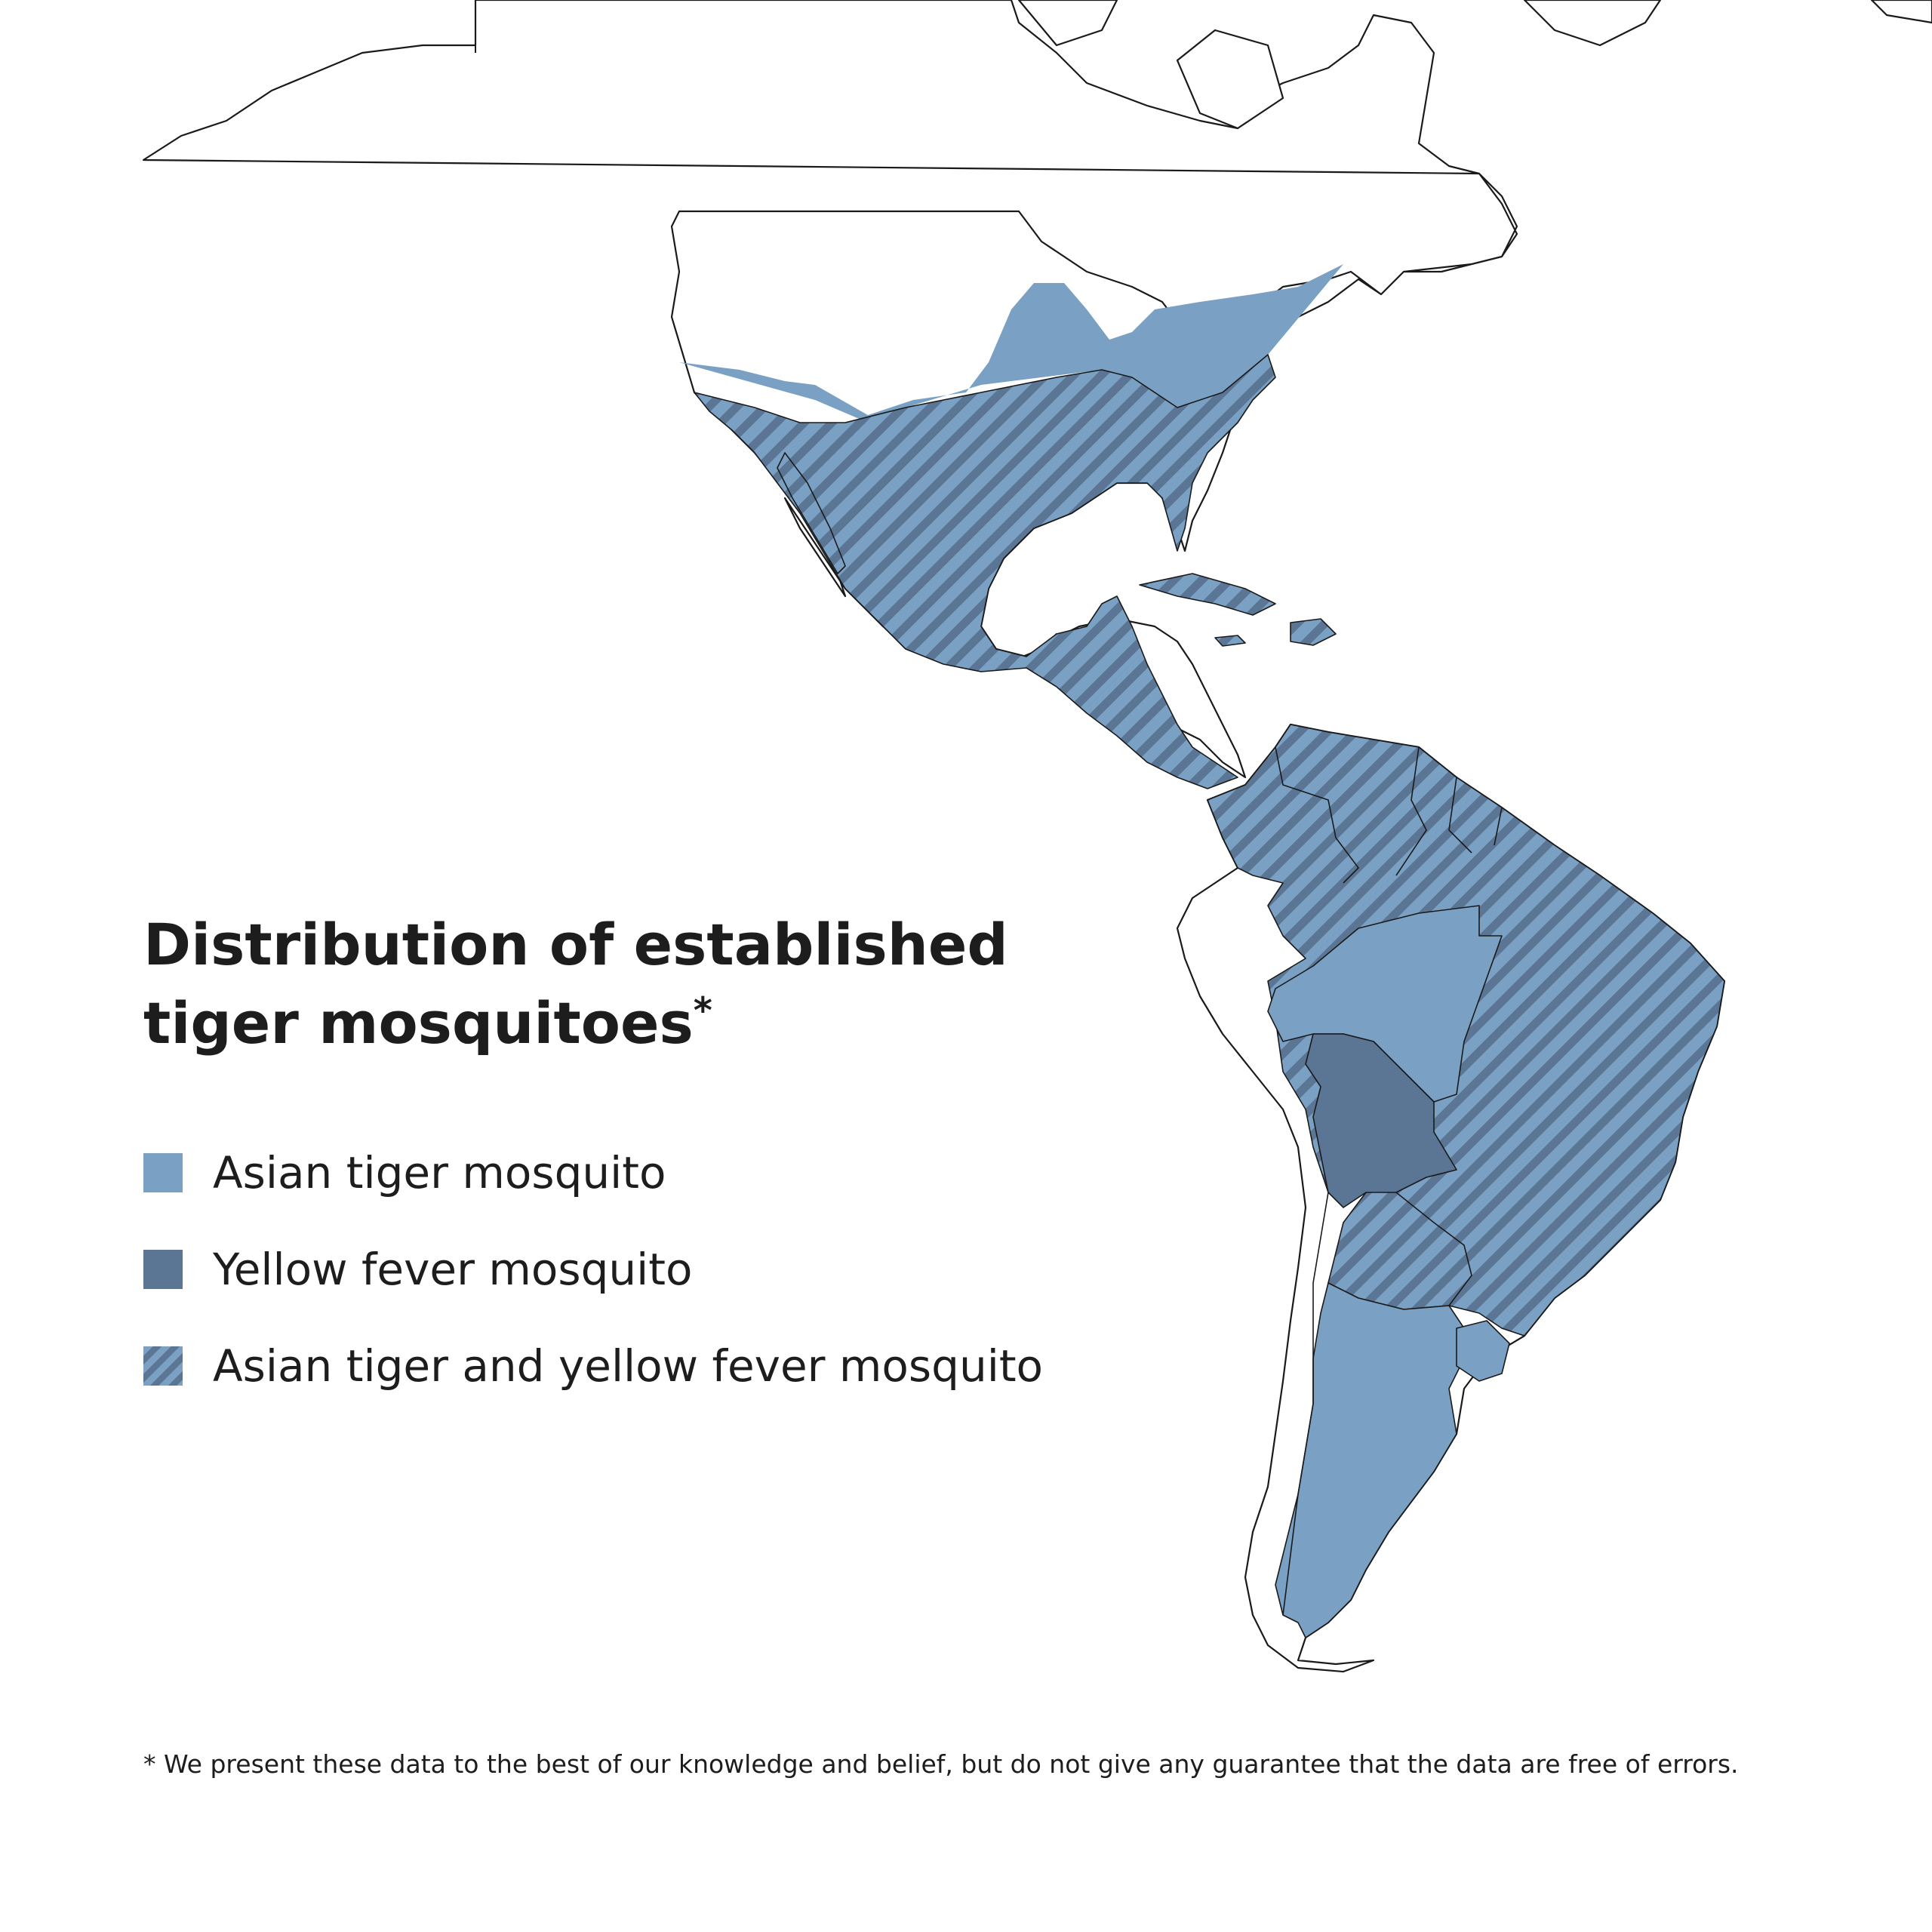 The width and height of the screenshot is (1932, 1932). I want to click on arctic-coast, so click(1067, 23).